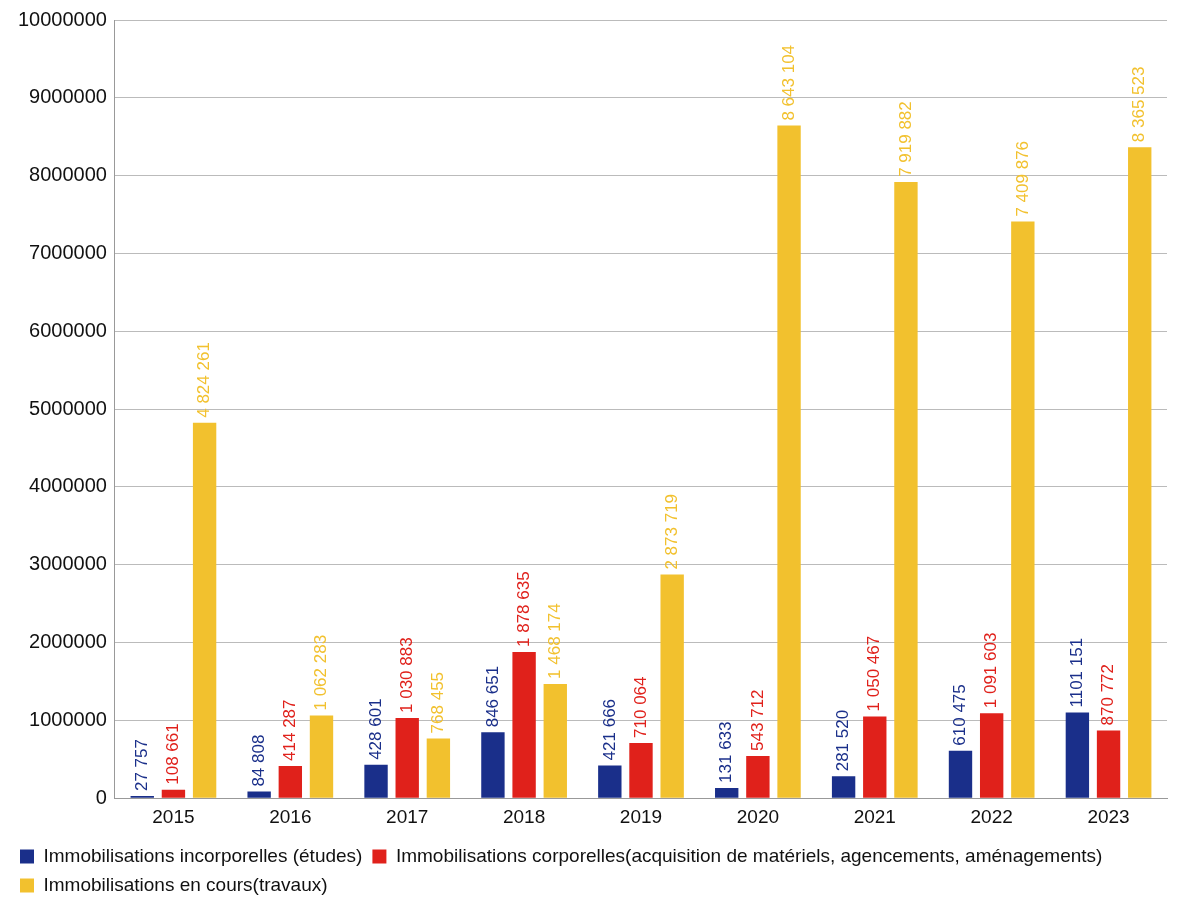 This screenshot has height=915, width=1197. What do you see at coordinates (173, 816) in the screenshot?
I see `x-tick-label: 2015` at bounding box center [173, 816].